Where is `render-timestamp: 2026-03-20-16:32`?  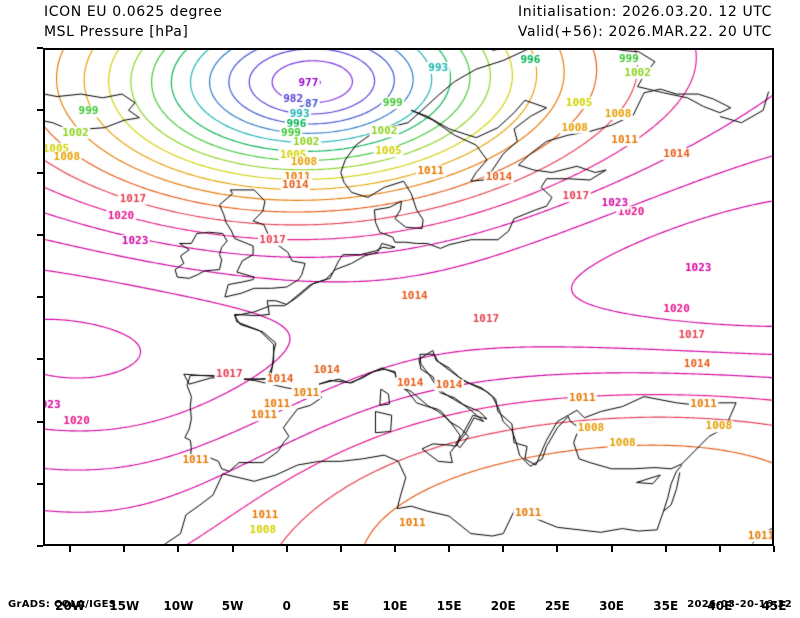 render-timestamp: 2026-03-20-16:32 is located at coordinates (739, 604).